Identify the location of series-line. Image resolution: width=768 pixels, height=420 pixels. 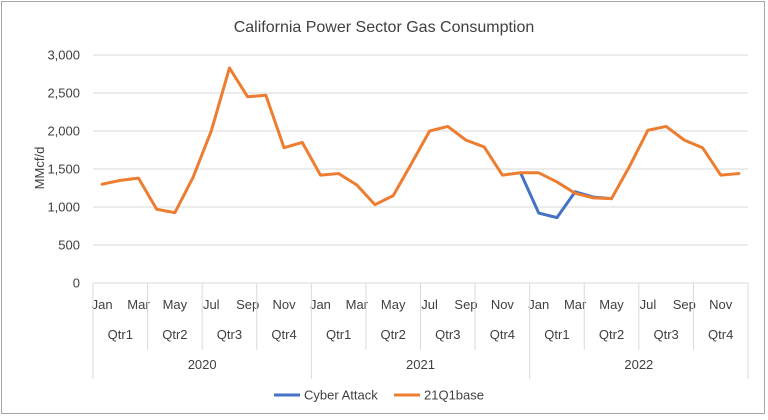
(566, 195).